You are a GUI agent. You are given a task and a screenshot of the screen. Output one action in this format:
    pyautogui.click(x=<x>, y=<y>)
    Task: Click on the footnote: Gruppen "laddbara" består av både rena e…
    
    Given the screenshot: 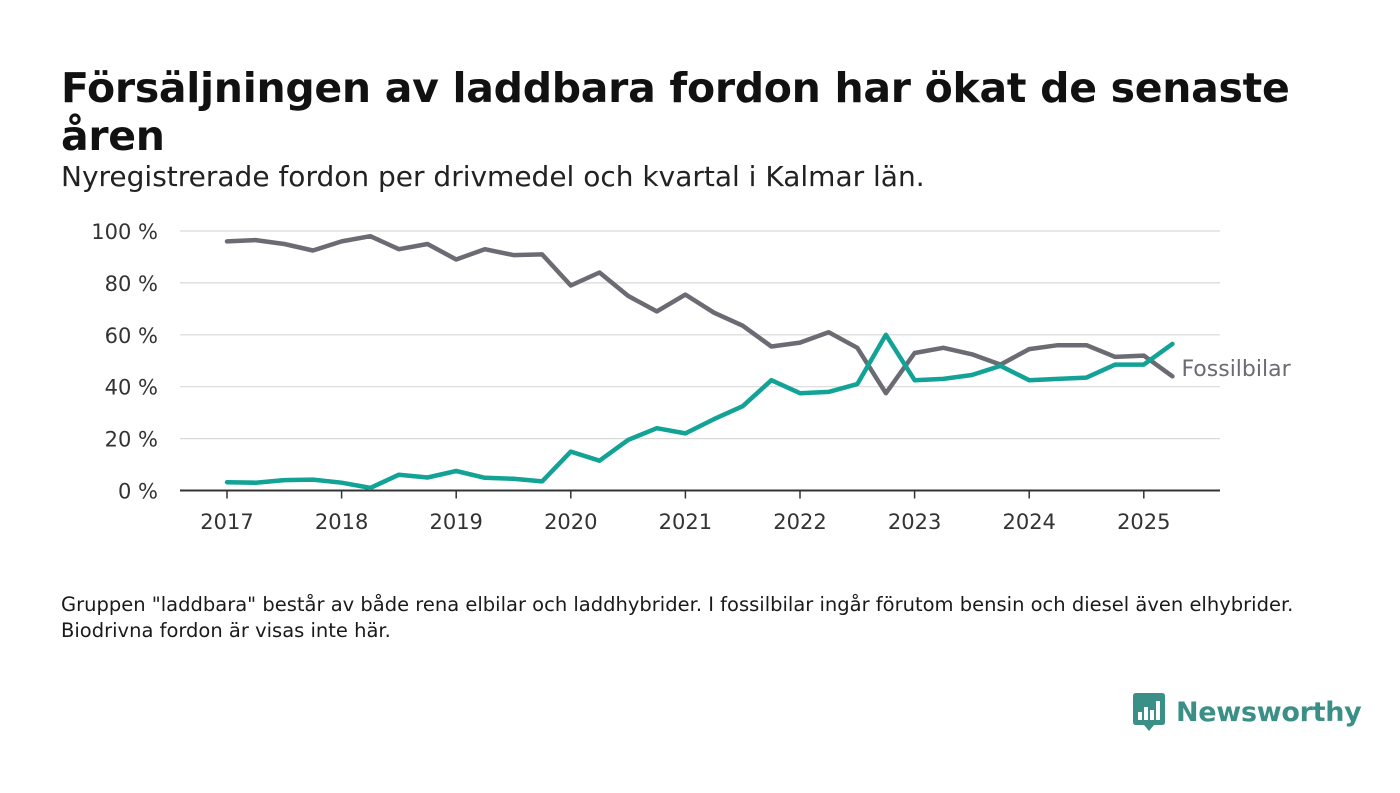 What is the action you would take?
    pyautogui.click(x=677, y=617)
    